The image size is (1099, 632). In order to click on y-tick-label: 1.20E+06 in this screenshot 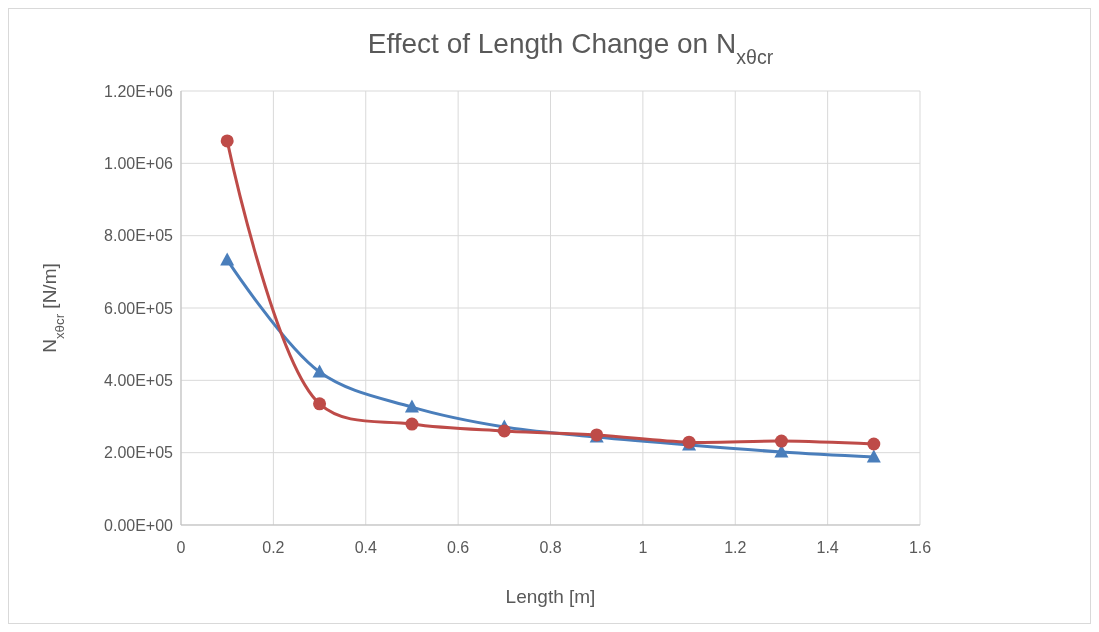, I will do `click(139, 91)`.